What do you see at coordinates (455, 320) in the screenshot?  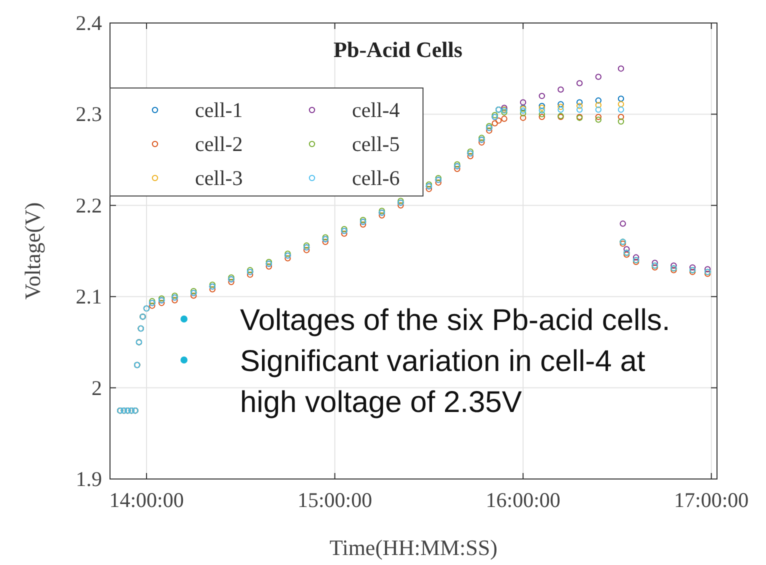 I see `annotation: Voltages of the six Pb-acid cells.` at bounding box center [455, 320].